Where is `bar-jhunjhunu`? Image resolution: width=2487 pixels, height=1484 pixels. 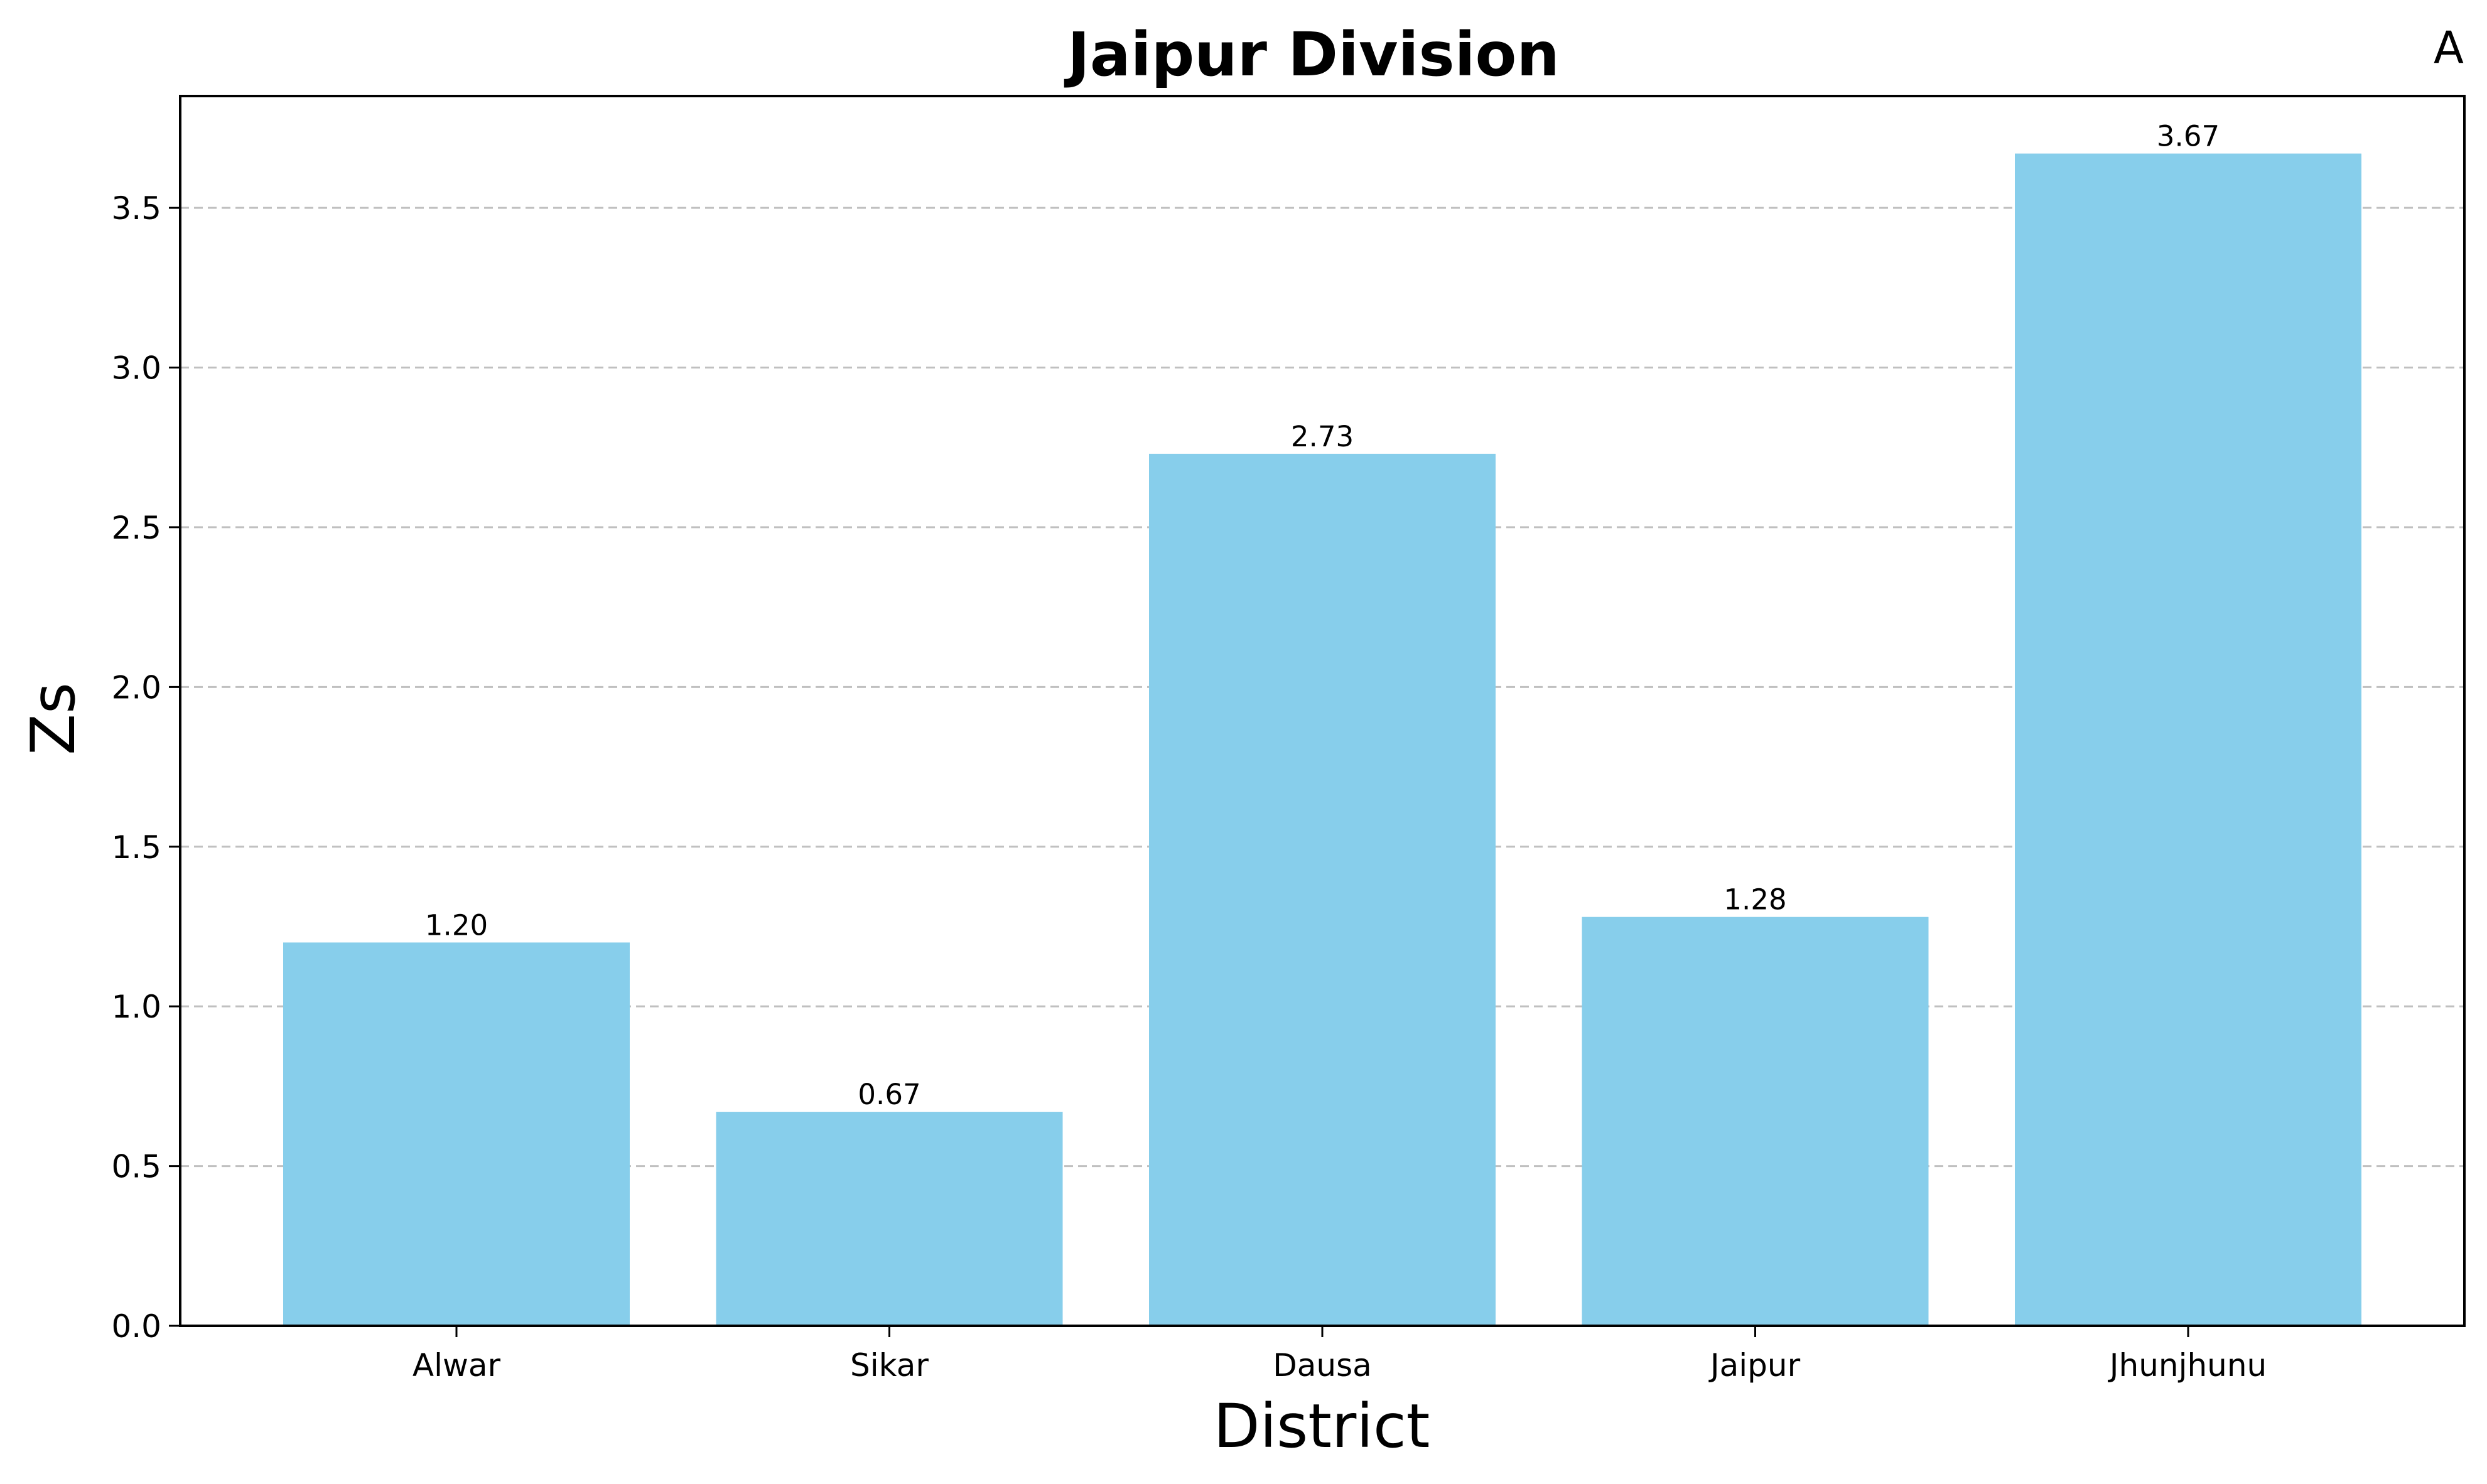
bar-jhunjhunu is located at coordinates (2188, 739).